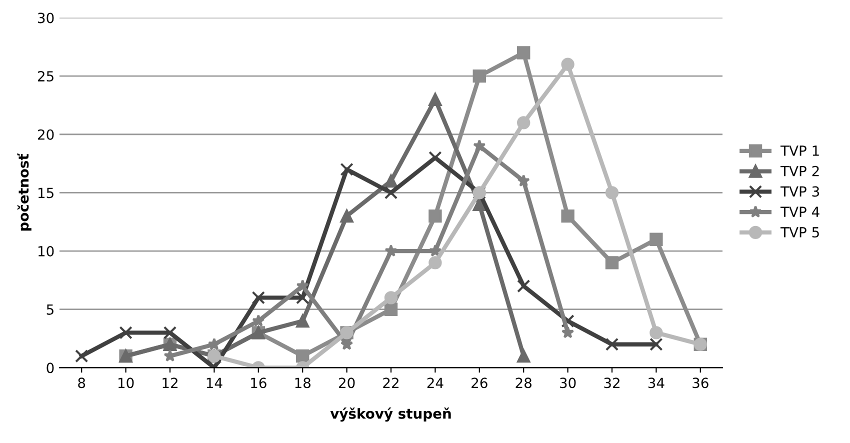 This screenshot has width=850, height=443. What do you see at coordinates (799, 232) in the screenshot?
I see `legend-label: TVP 5` at bounding box center [799, 232].